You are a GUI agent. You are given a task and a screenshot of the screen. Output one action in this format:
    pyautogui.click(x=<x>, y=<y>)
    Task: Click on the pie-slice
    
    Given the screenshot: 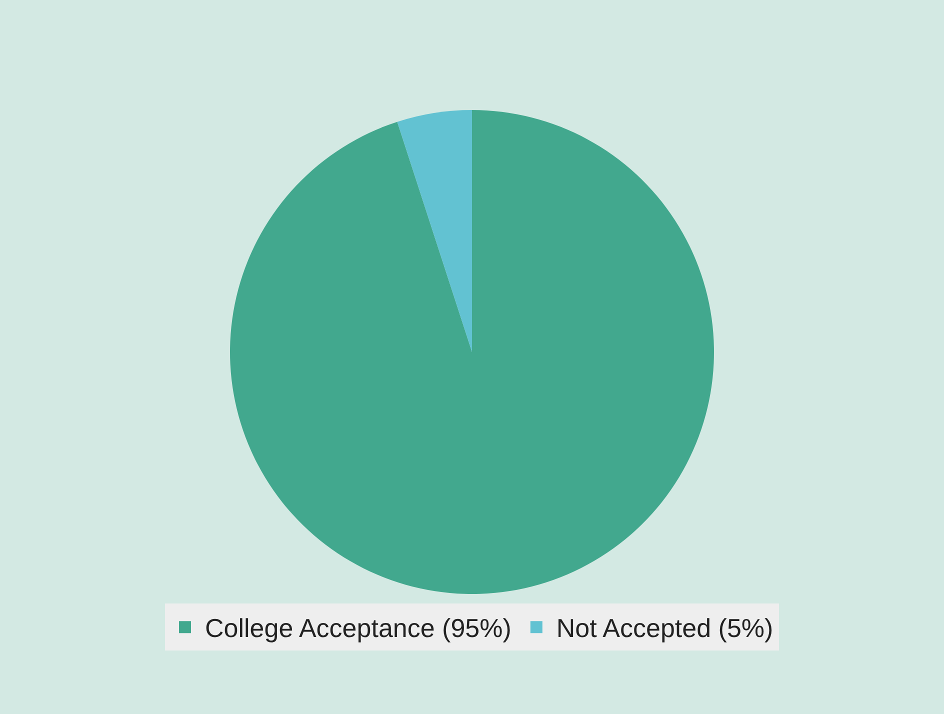 What is the action you would take?
    pyautogui.click(x=434, y=231)
    